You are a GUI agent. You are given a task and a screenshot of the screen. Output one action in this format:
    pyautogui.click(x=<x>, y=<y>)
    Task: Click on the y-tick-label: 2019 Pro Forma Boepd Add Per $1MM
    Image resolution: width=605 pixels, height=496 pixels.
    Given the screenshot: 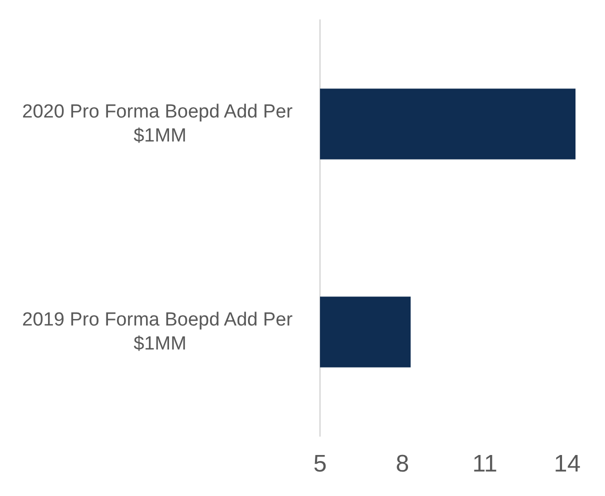 What is the action you would take?
    pyautogui.click(x=160, y=332)
    